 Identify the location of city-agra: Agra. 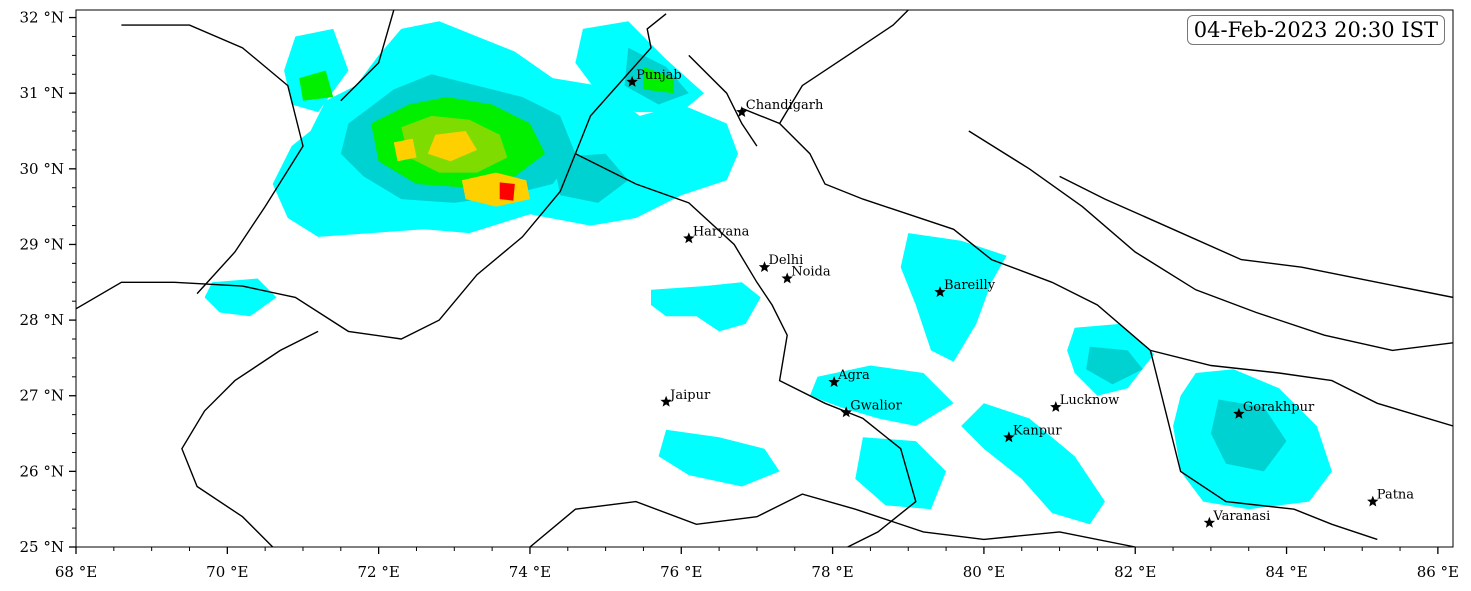
(849, 377).